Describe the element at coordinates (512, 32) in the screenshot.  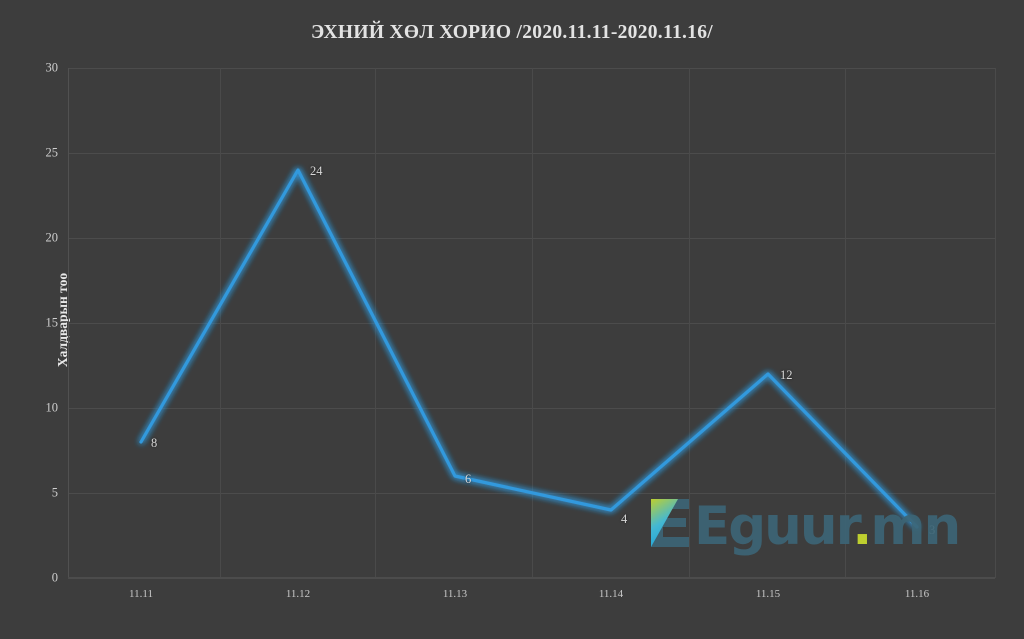
I see `chart-title: ЭХНИЙ ХӨЛ ХОРИО /2020.11.11-2020.11.16/` at that location.